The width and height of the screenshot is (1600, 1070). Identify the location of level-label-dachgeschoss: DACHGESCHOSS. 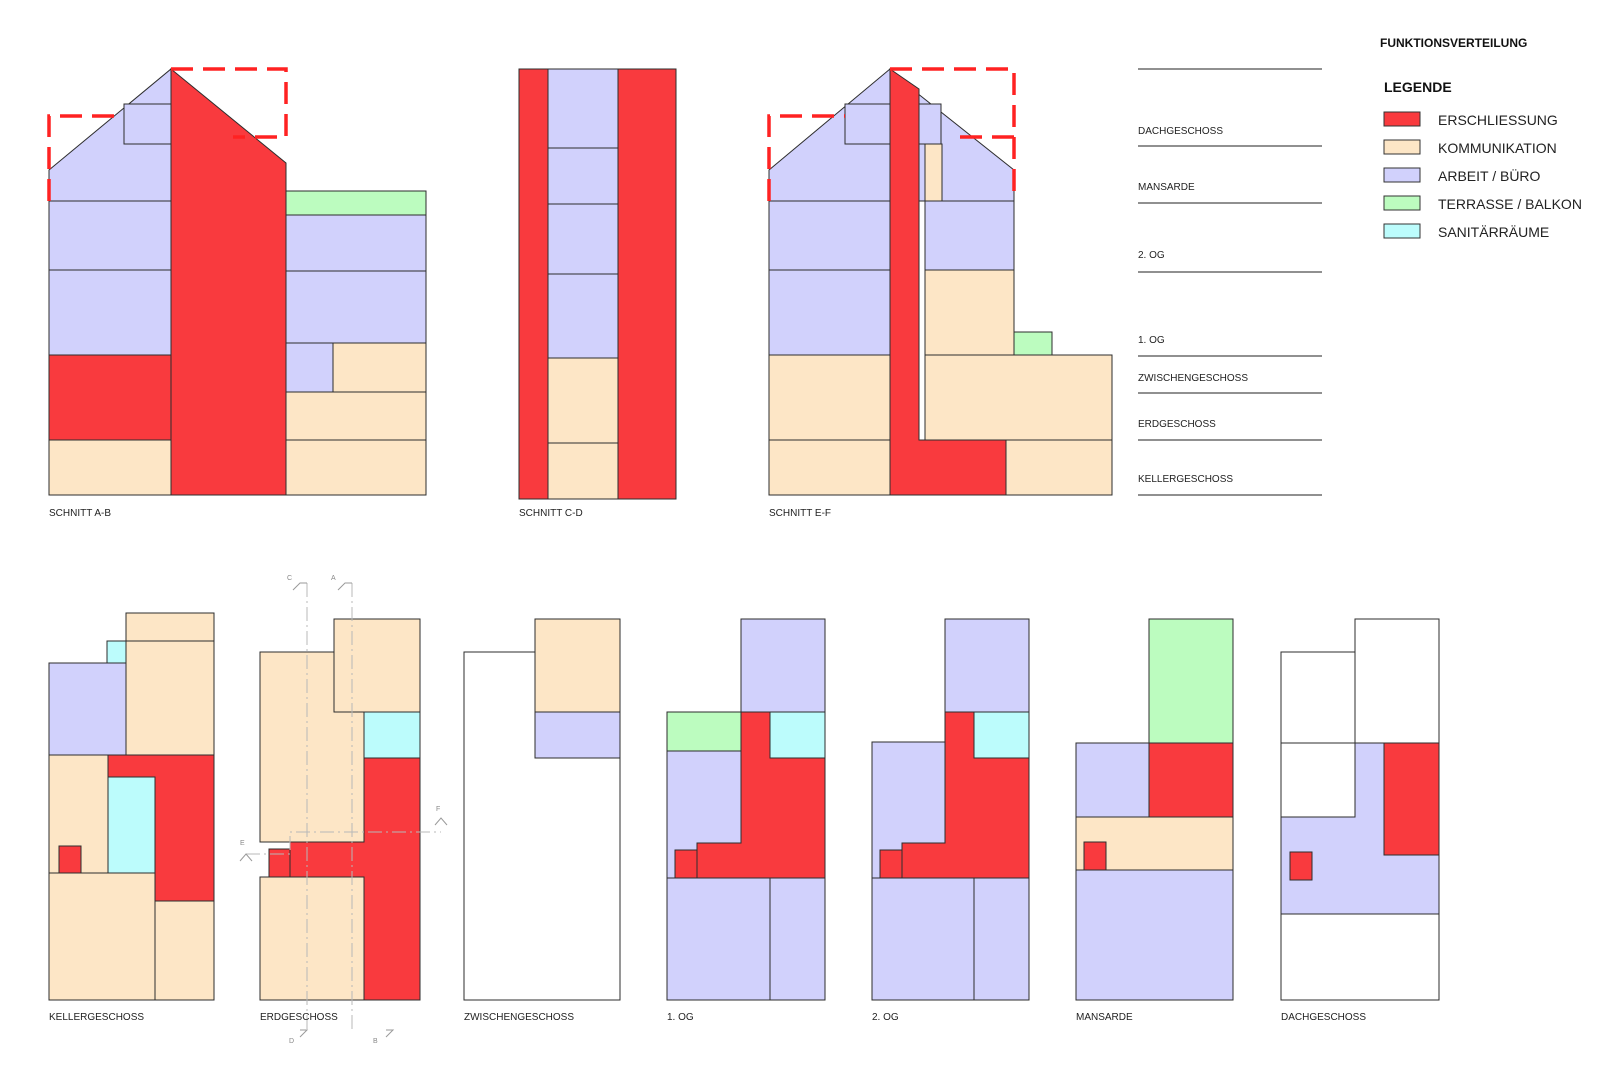
(1180, 131).